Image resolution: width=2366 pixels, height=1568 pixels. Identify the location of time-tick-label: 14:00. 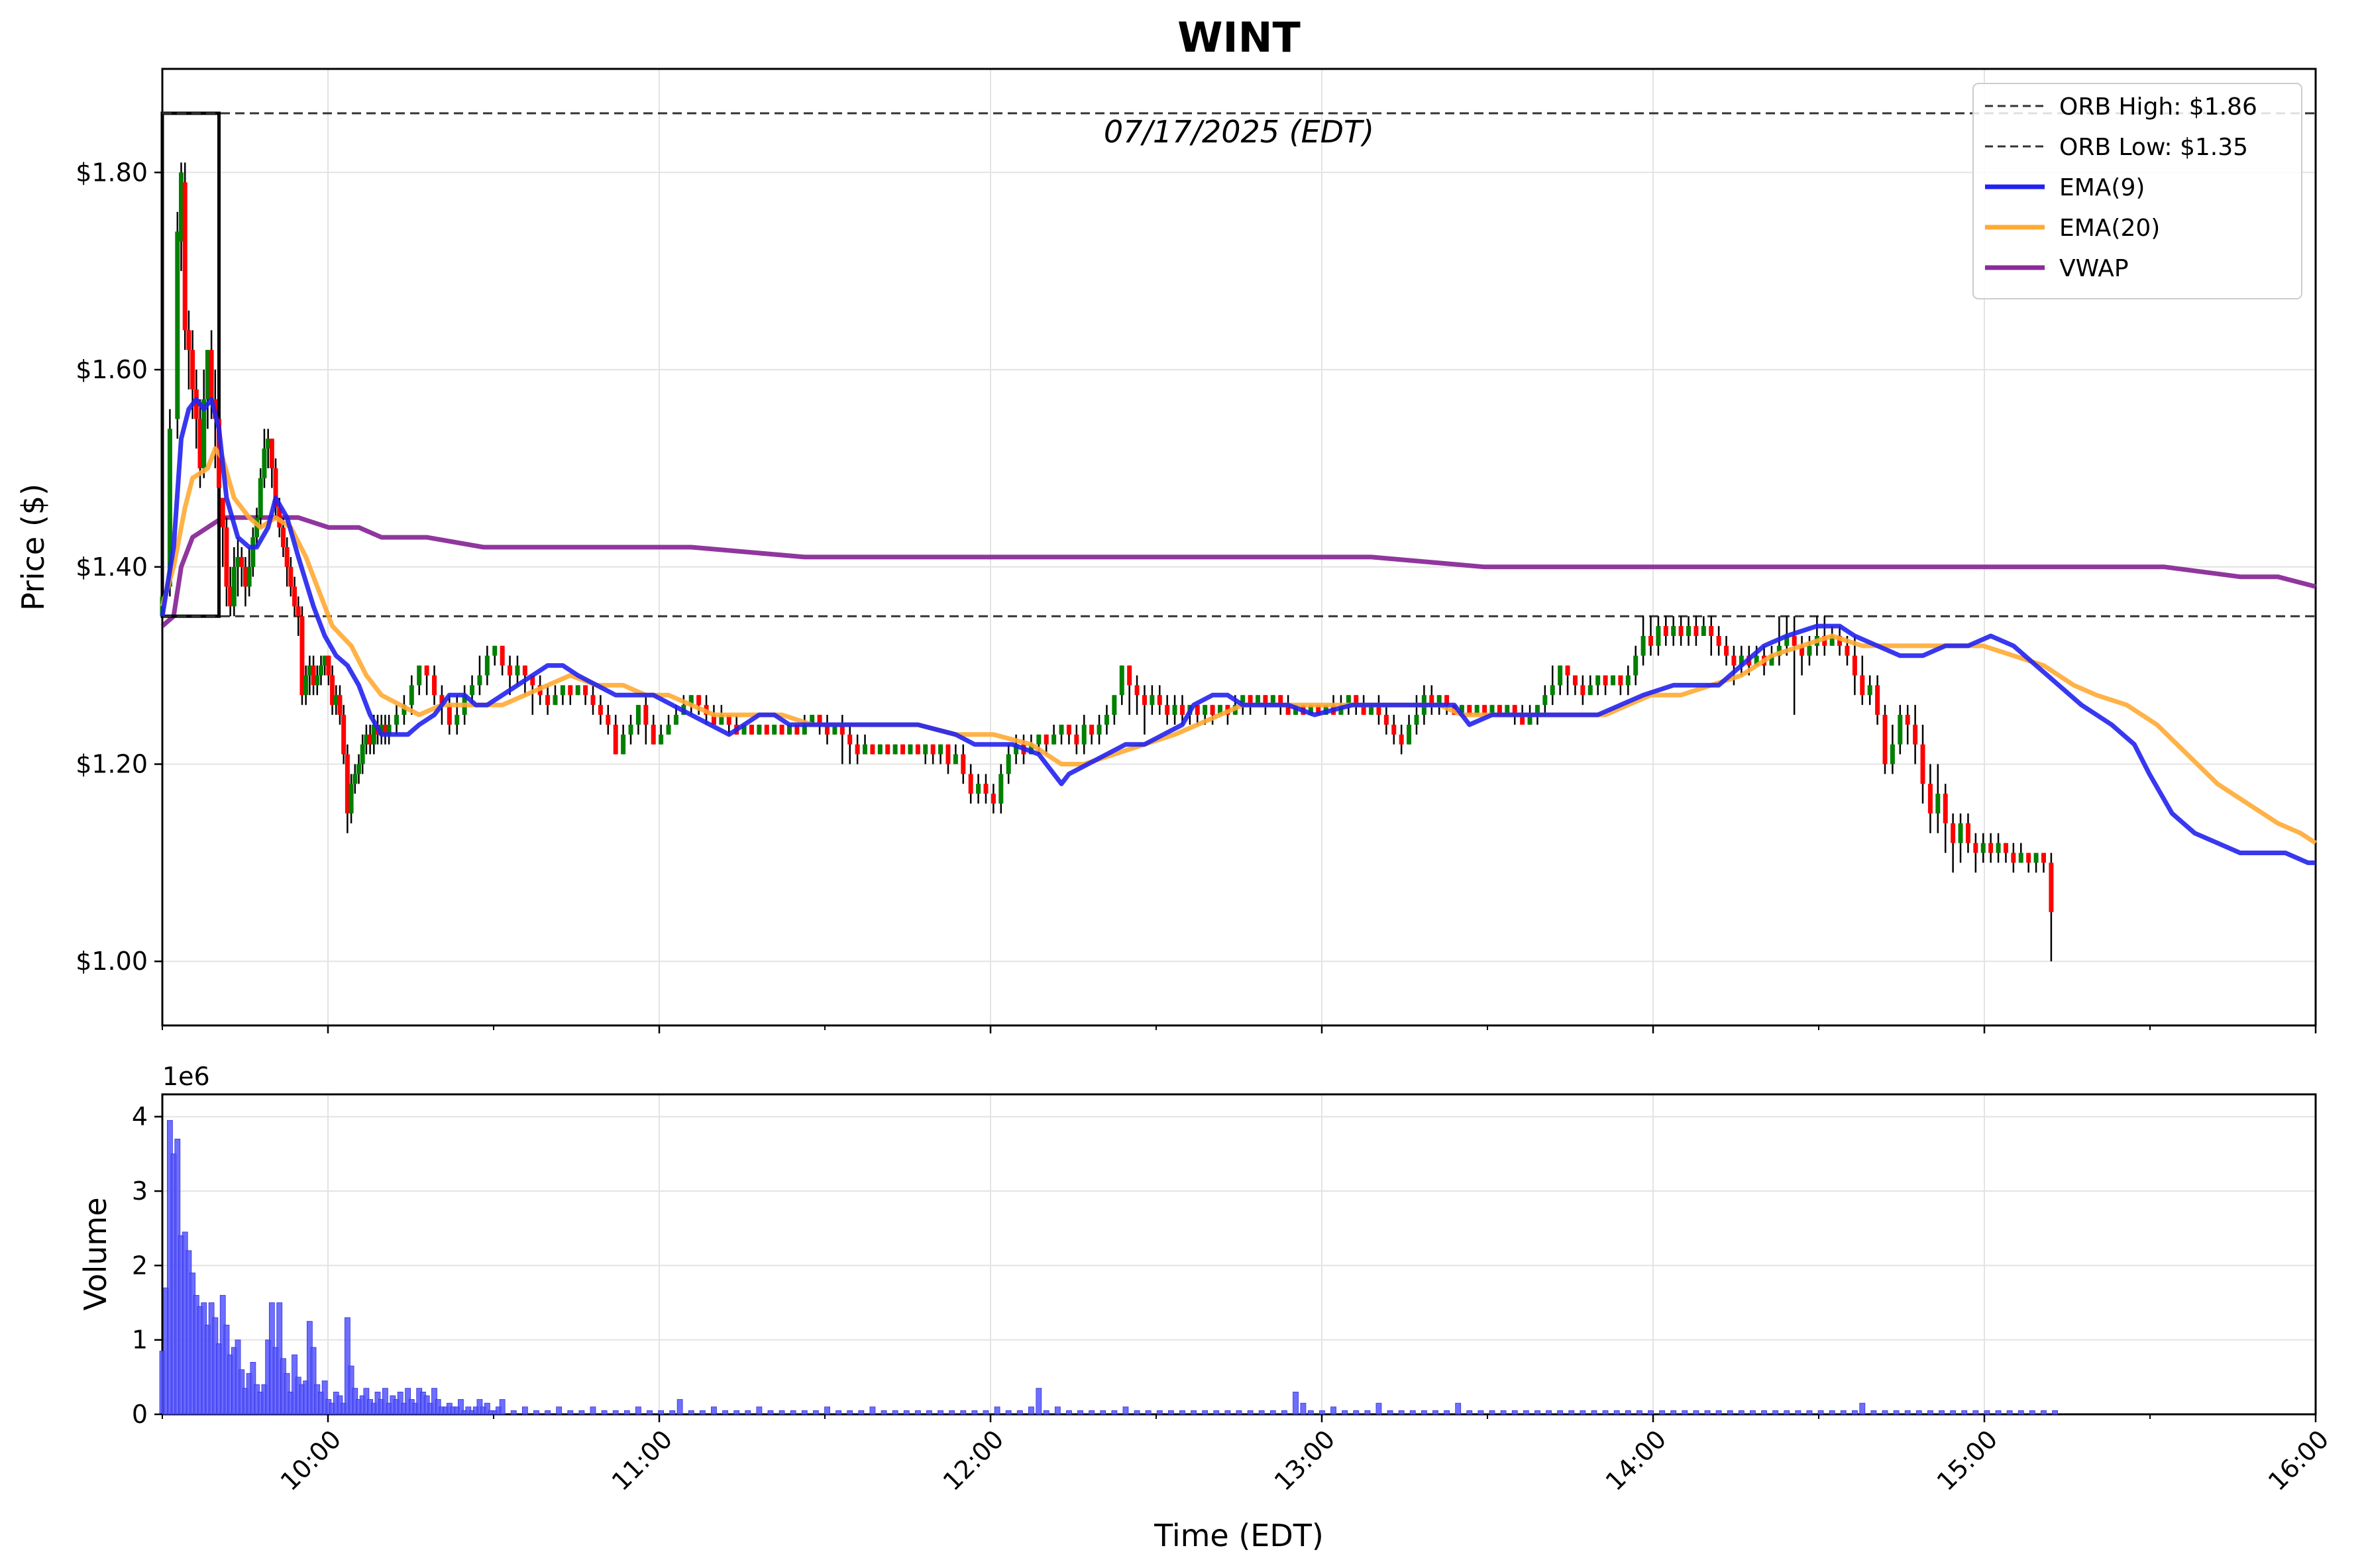
(1636, 1460).